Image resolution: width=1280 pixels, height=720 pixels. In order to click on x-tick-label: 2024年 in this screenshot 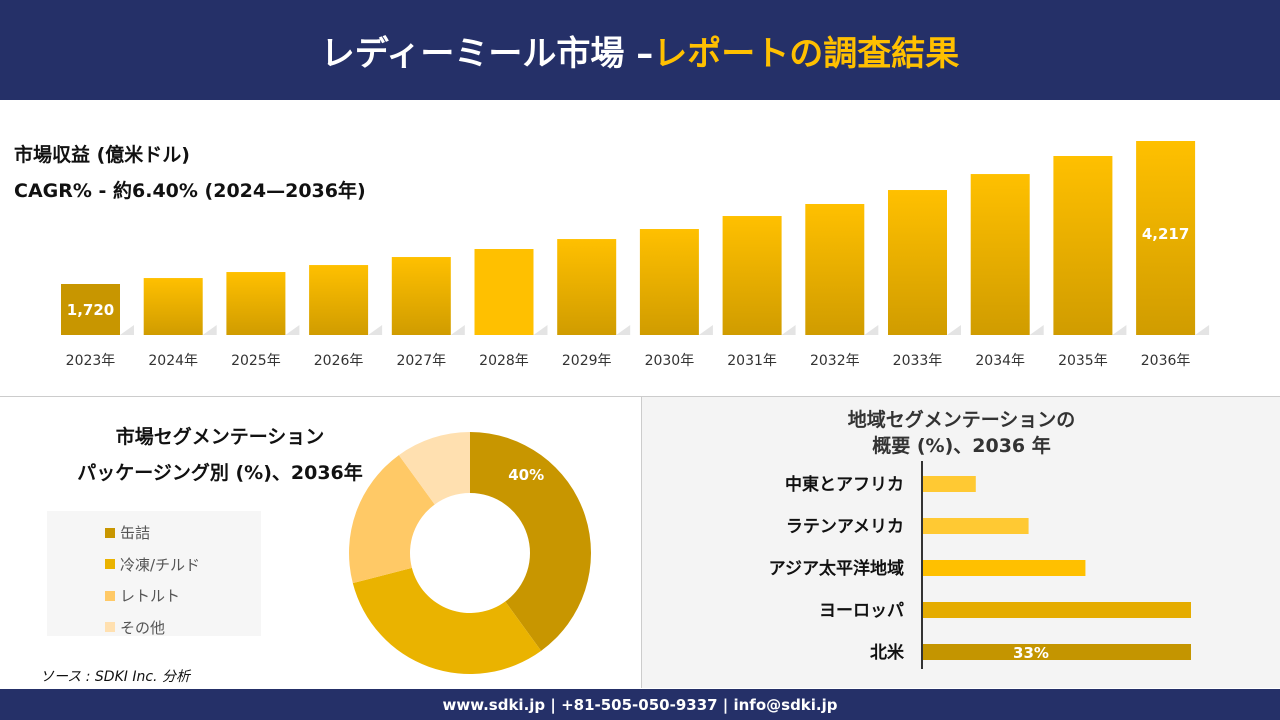, I will do `click(173, 361)`.